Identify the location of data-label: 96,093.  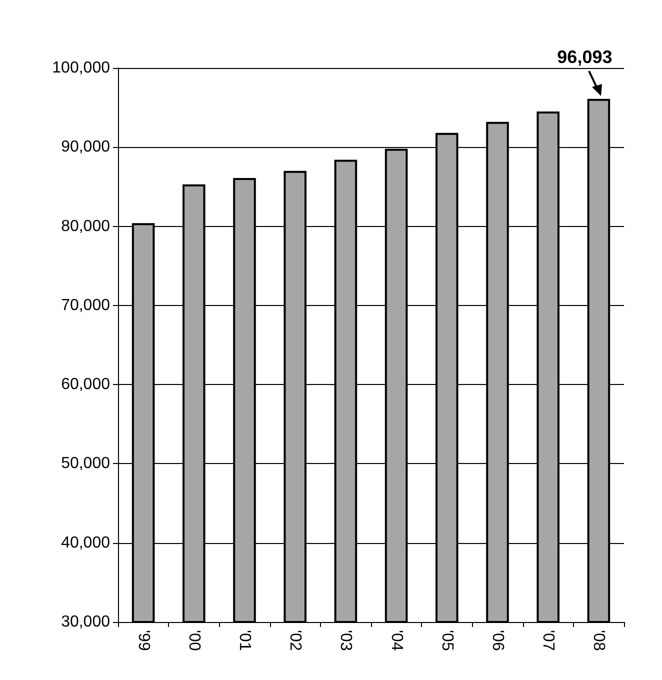
(584, 56).